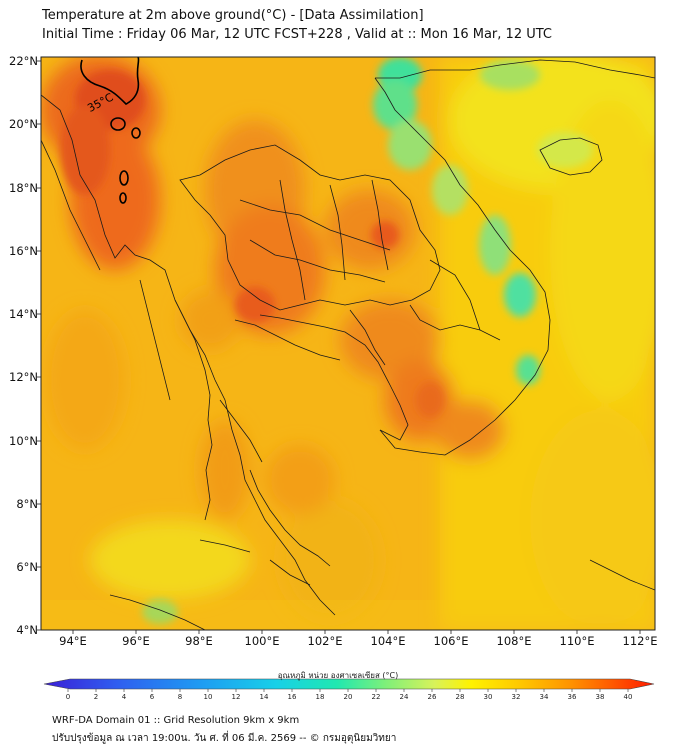  What do you see at coordinates (460, 697) in the screenshot?
I see `colorbar-tick-label: 28` at bounding box center [460, 697].